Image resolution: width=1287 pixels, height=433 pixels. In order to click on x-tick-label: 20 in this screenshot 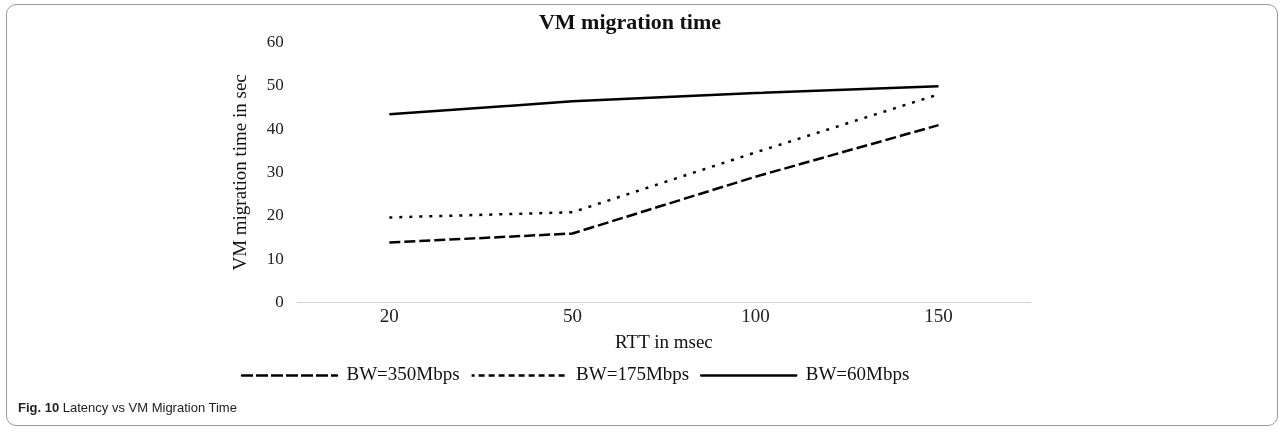, I will do `click(389, 315)`.